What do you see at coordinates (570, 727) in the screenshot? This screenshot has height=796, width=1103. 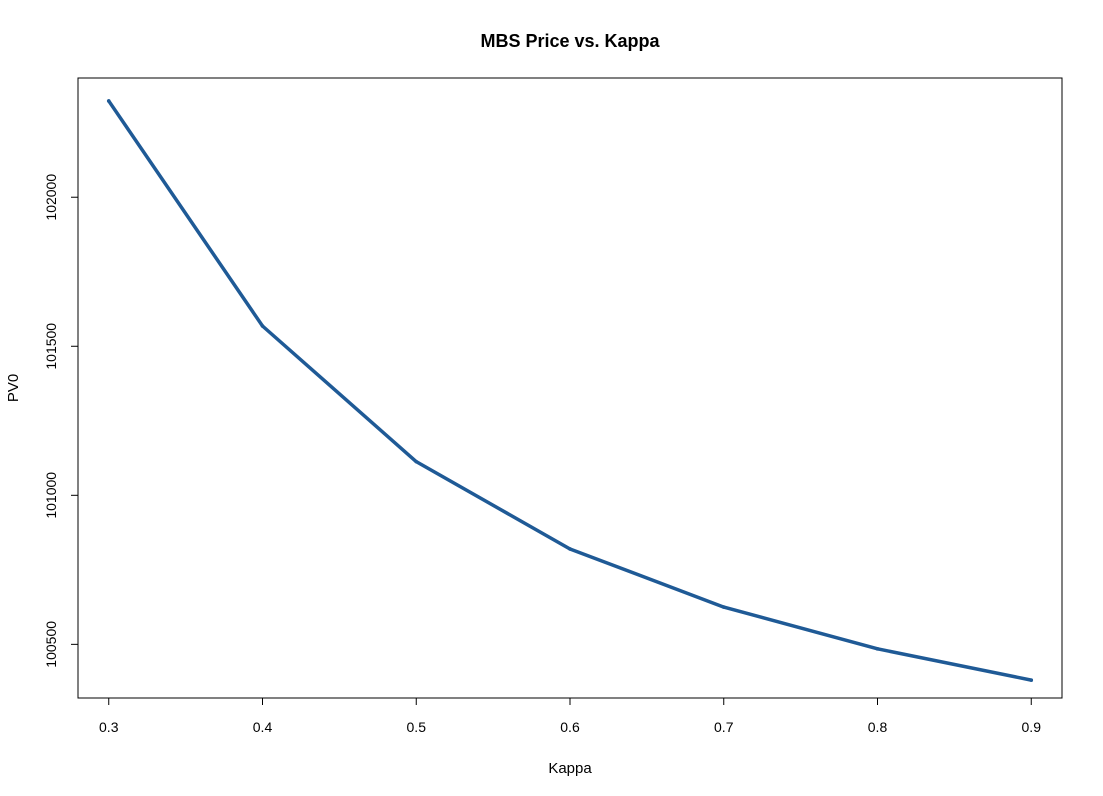 I see `x-tick-label: 0.6` at bounding box center [570, 727].